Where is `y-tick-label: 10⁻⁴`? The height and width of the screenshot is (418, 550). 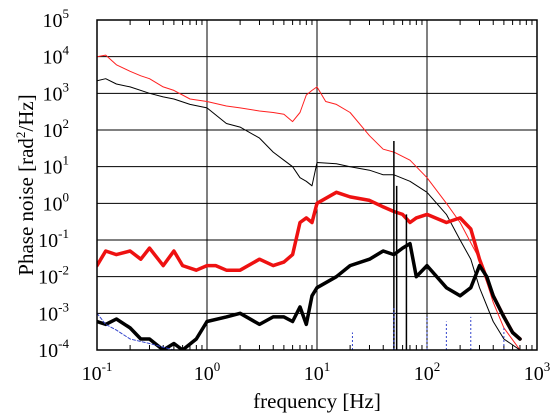
y-tick-label: 10⁻⁴ is located at coordinates (53, 349).